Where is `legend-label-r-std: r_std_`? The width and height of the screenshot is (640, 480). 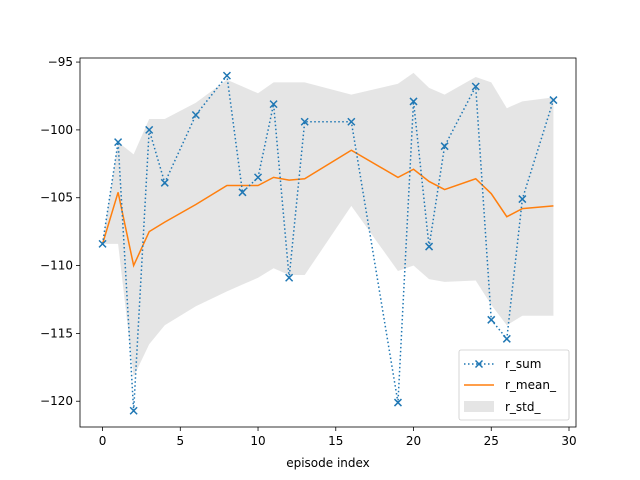 legend-label-r-std: r_std_ is located at coordinates (523, 407).